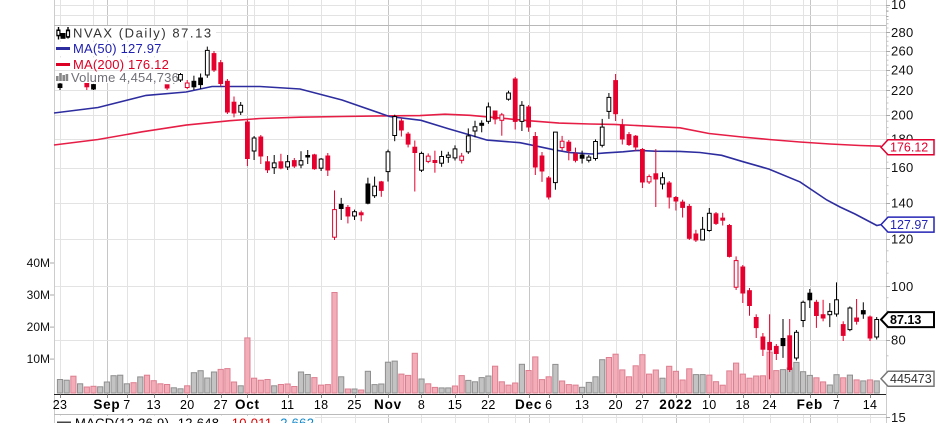  I want to click on svg-text: 260, so click(902, 51).